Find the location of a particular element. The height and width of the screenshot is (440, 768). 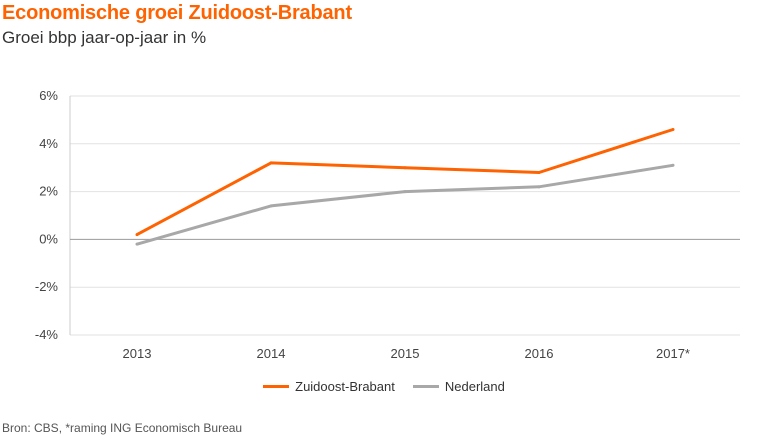

legend-item-zuidoost-brabant: Zuidoost-Brabant is located at coordinates (329, 386).